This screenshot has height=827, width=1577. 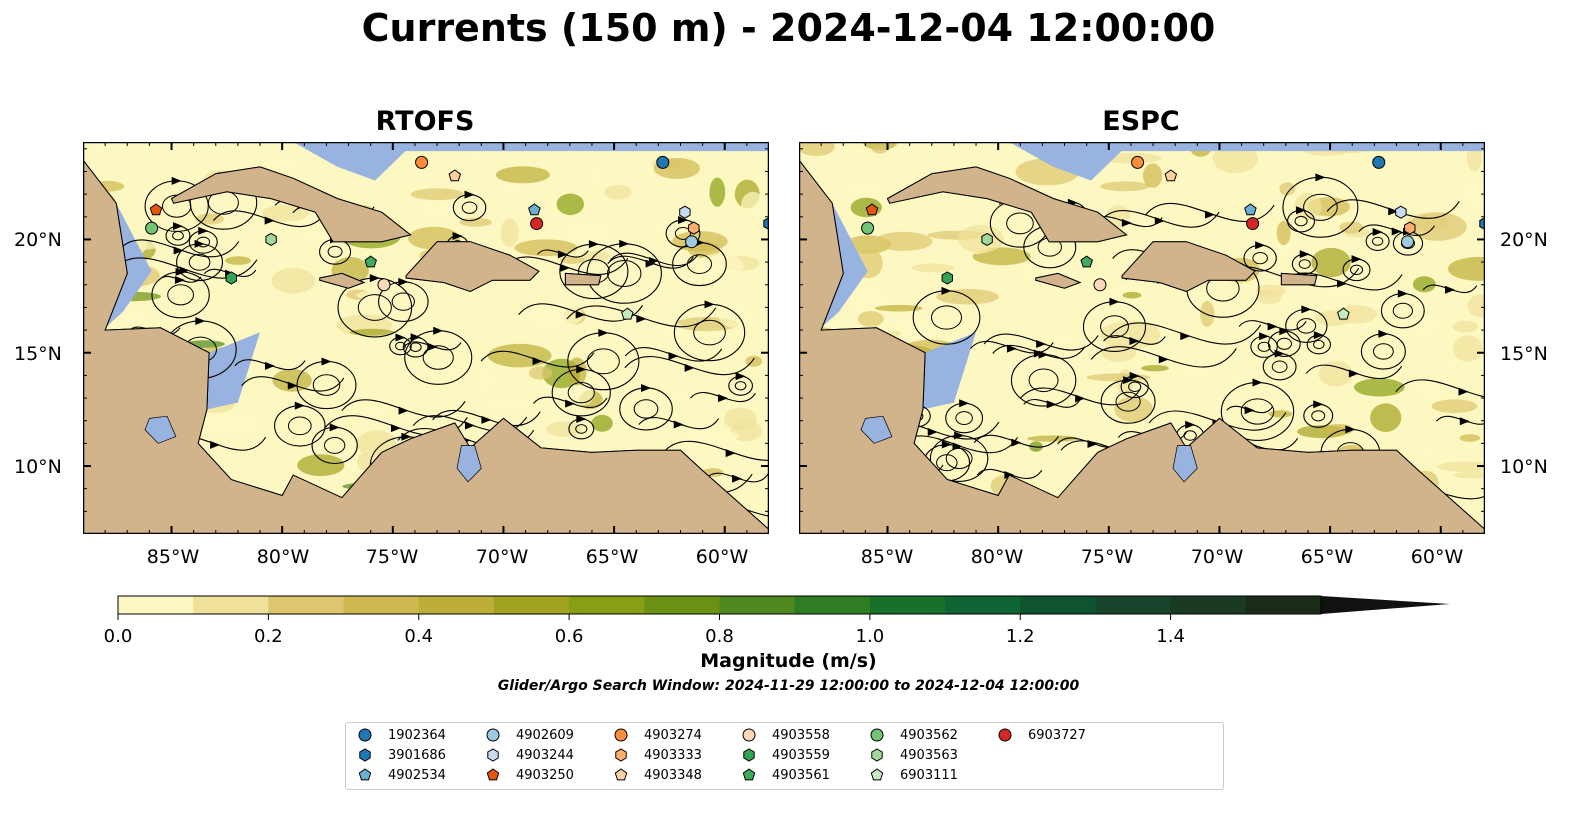 What do you see at coordinates (1107, 557) in the screenshot?
I see `lon-label-75w-right: 75°W` at bounding box center [1107, 557].